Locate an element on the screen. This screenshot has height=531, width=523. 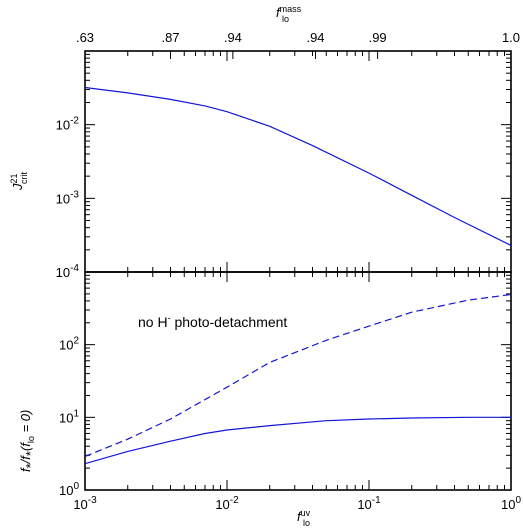
x-axis-label: fuv lo is located at coordinates (304, 518).